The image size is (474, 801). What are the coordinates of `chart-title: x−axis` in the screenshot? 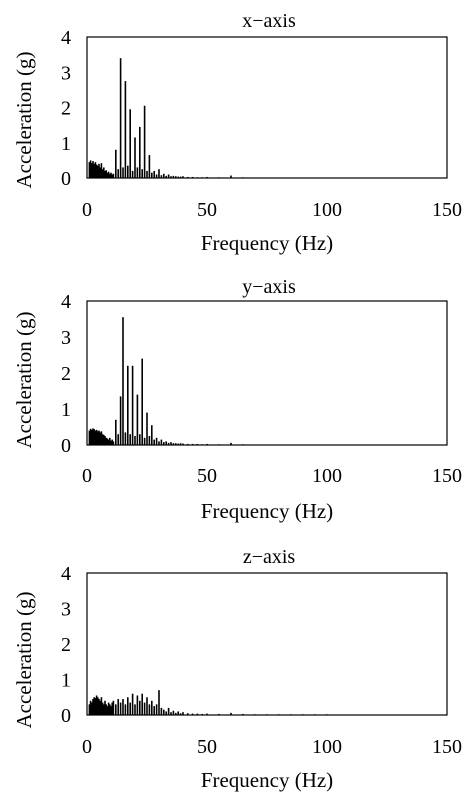 It's located at (269, 21).